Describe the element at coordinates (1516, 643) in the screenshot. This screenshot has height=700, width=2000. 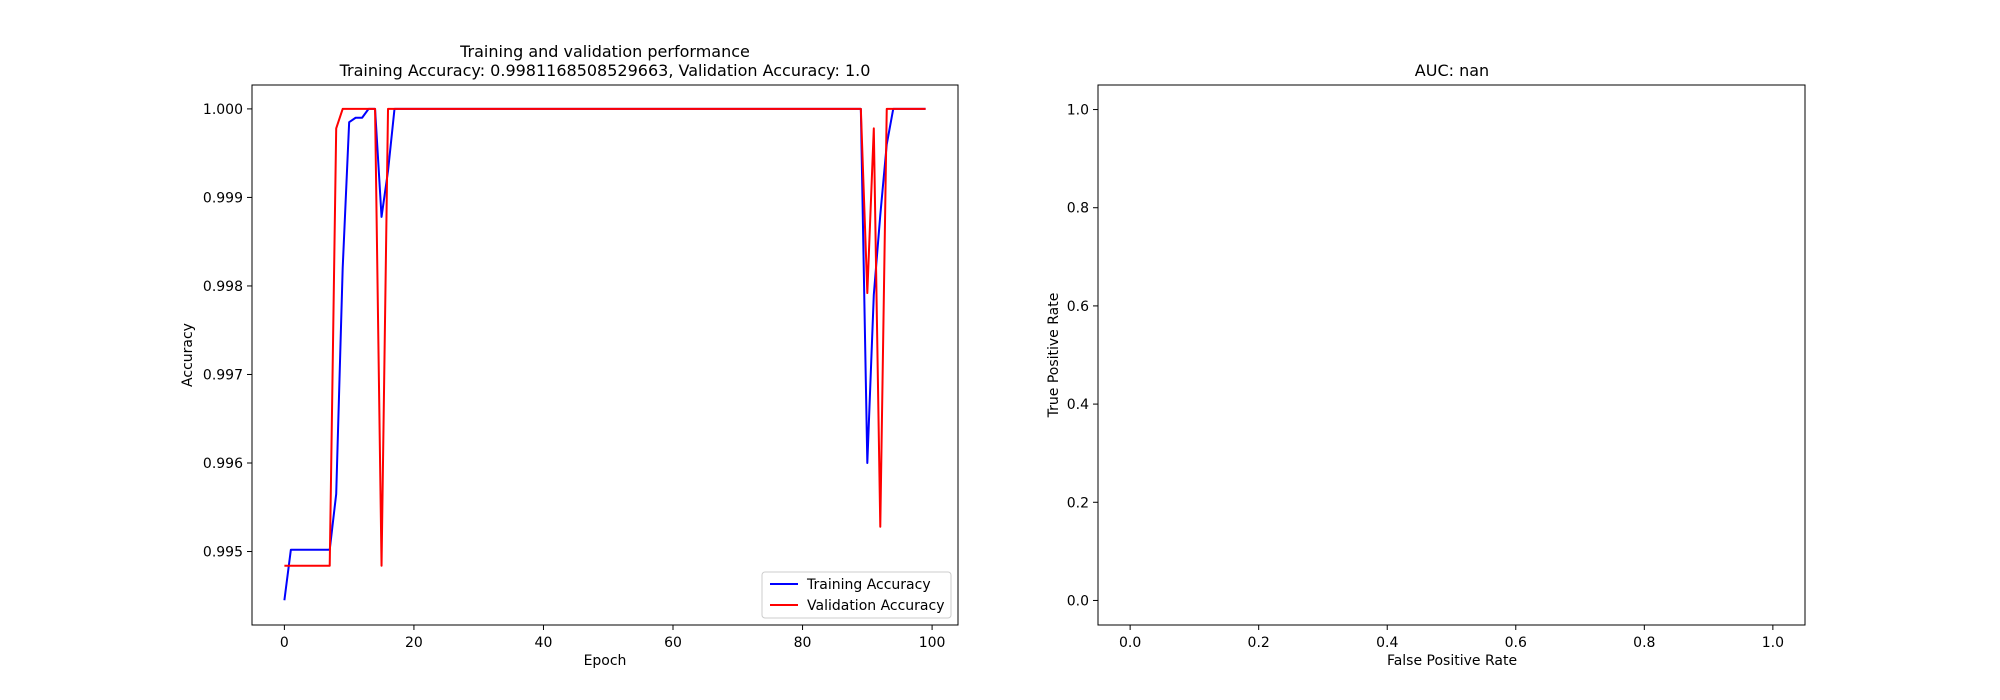
I see `roc-x-tick-label: 0.6` at that location.